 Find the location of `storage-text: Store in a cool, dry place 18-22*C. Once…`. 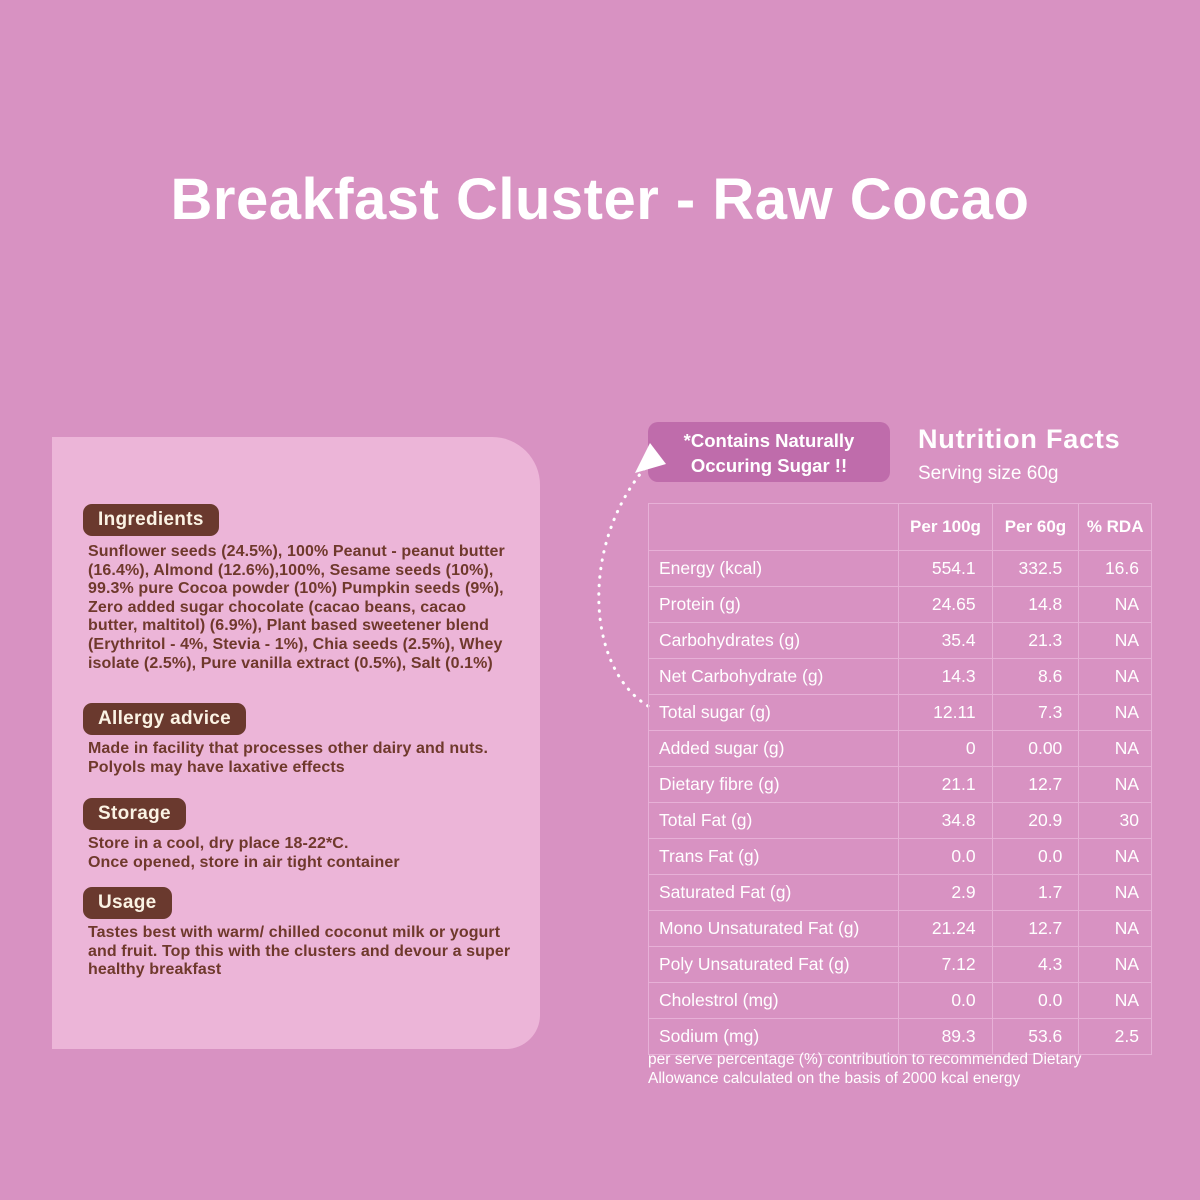

storage-text: Store in a cool, dry place 18-22*C. Once… is located at coordinates (244, 853).